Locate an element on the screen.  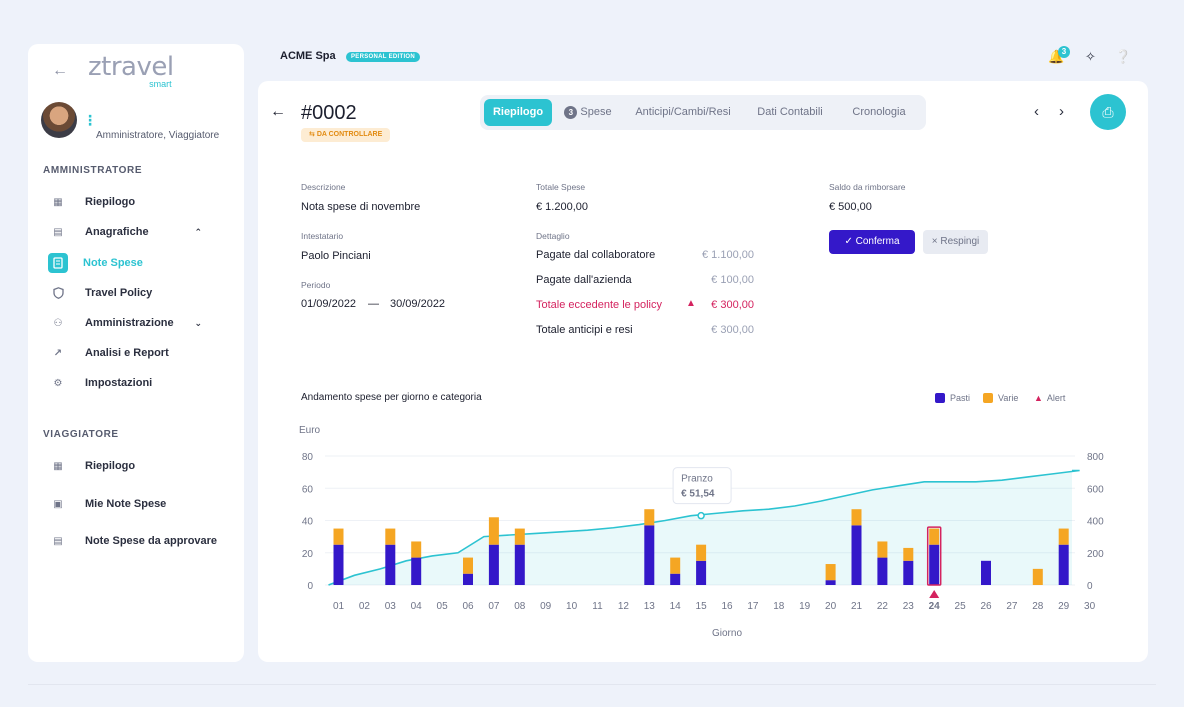
sidebar-item-label: Impostazioni is located at coordinates (119, 383).